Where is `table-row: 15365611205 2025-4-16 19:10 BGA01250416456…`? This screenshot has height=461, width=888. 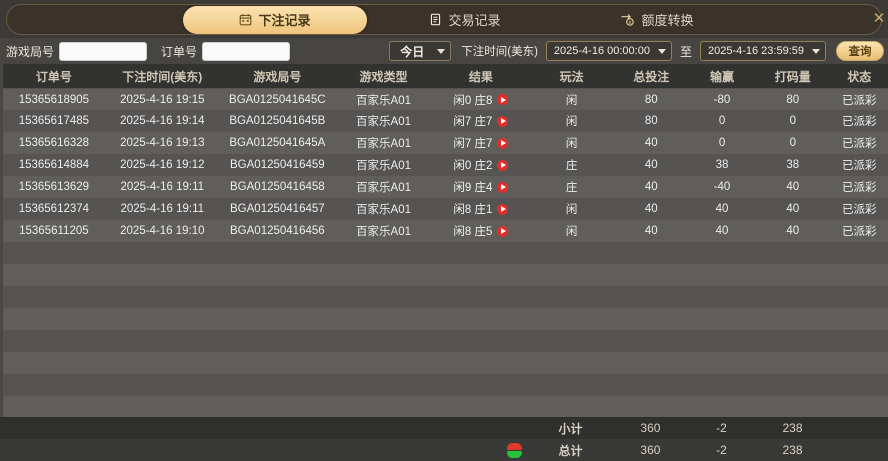 table-row: 15365611205 2025-4-16 19:10 BGA01250416456… is located at coordinates (445, 231).